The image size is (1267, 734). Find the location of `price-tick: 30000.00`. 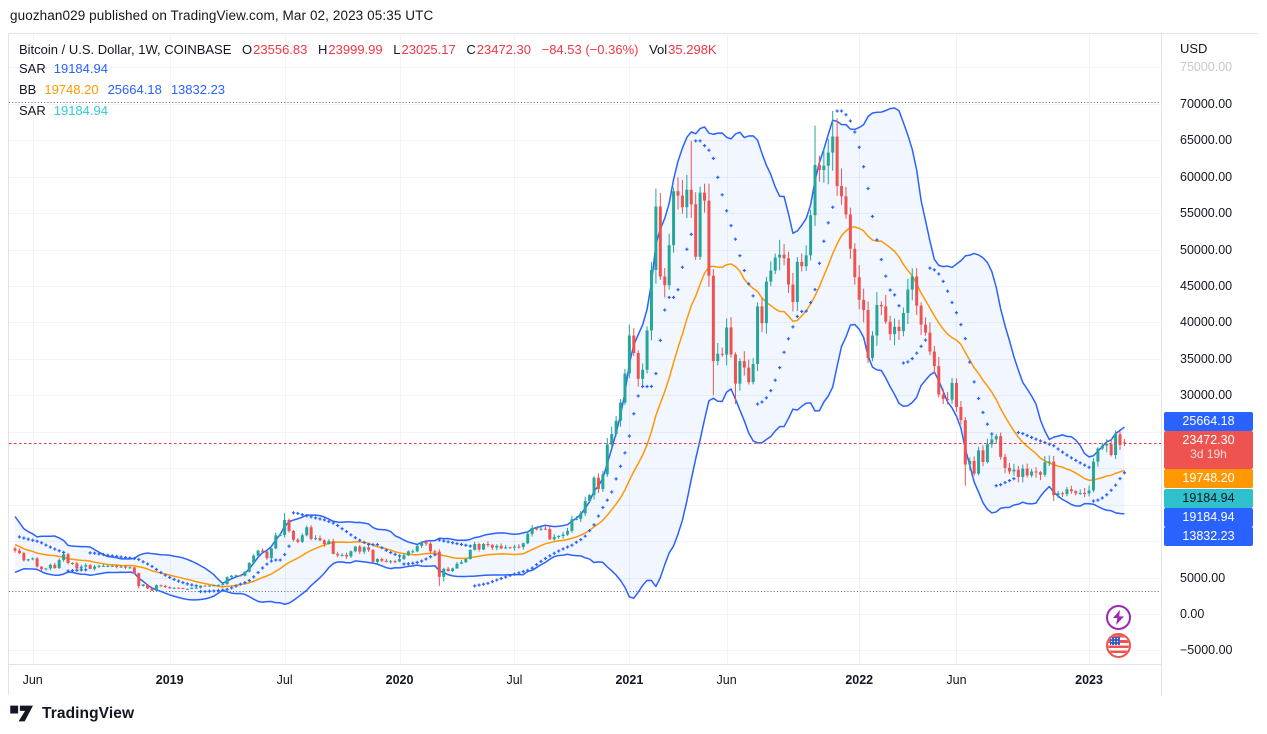

price-tick: 30000.00 is located at coordinates (1206, 395).